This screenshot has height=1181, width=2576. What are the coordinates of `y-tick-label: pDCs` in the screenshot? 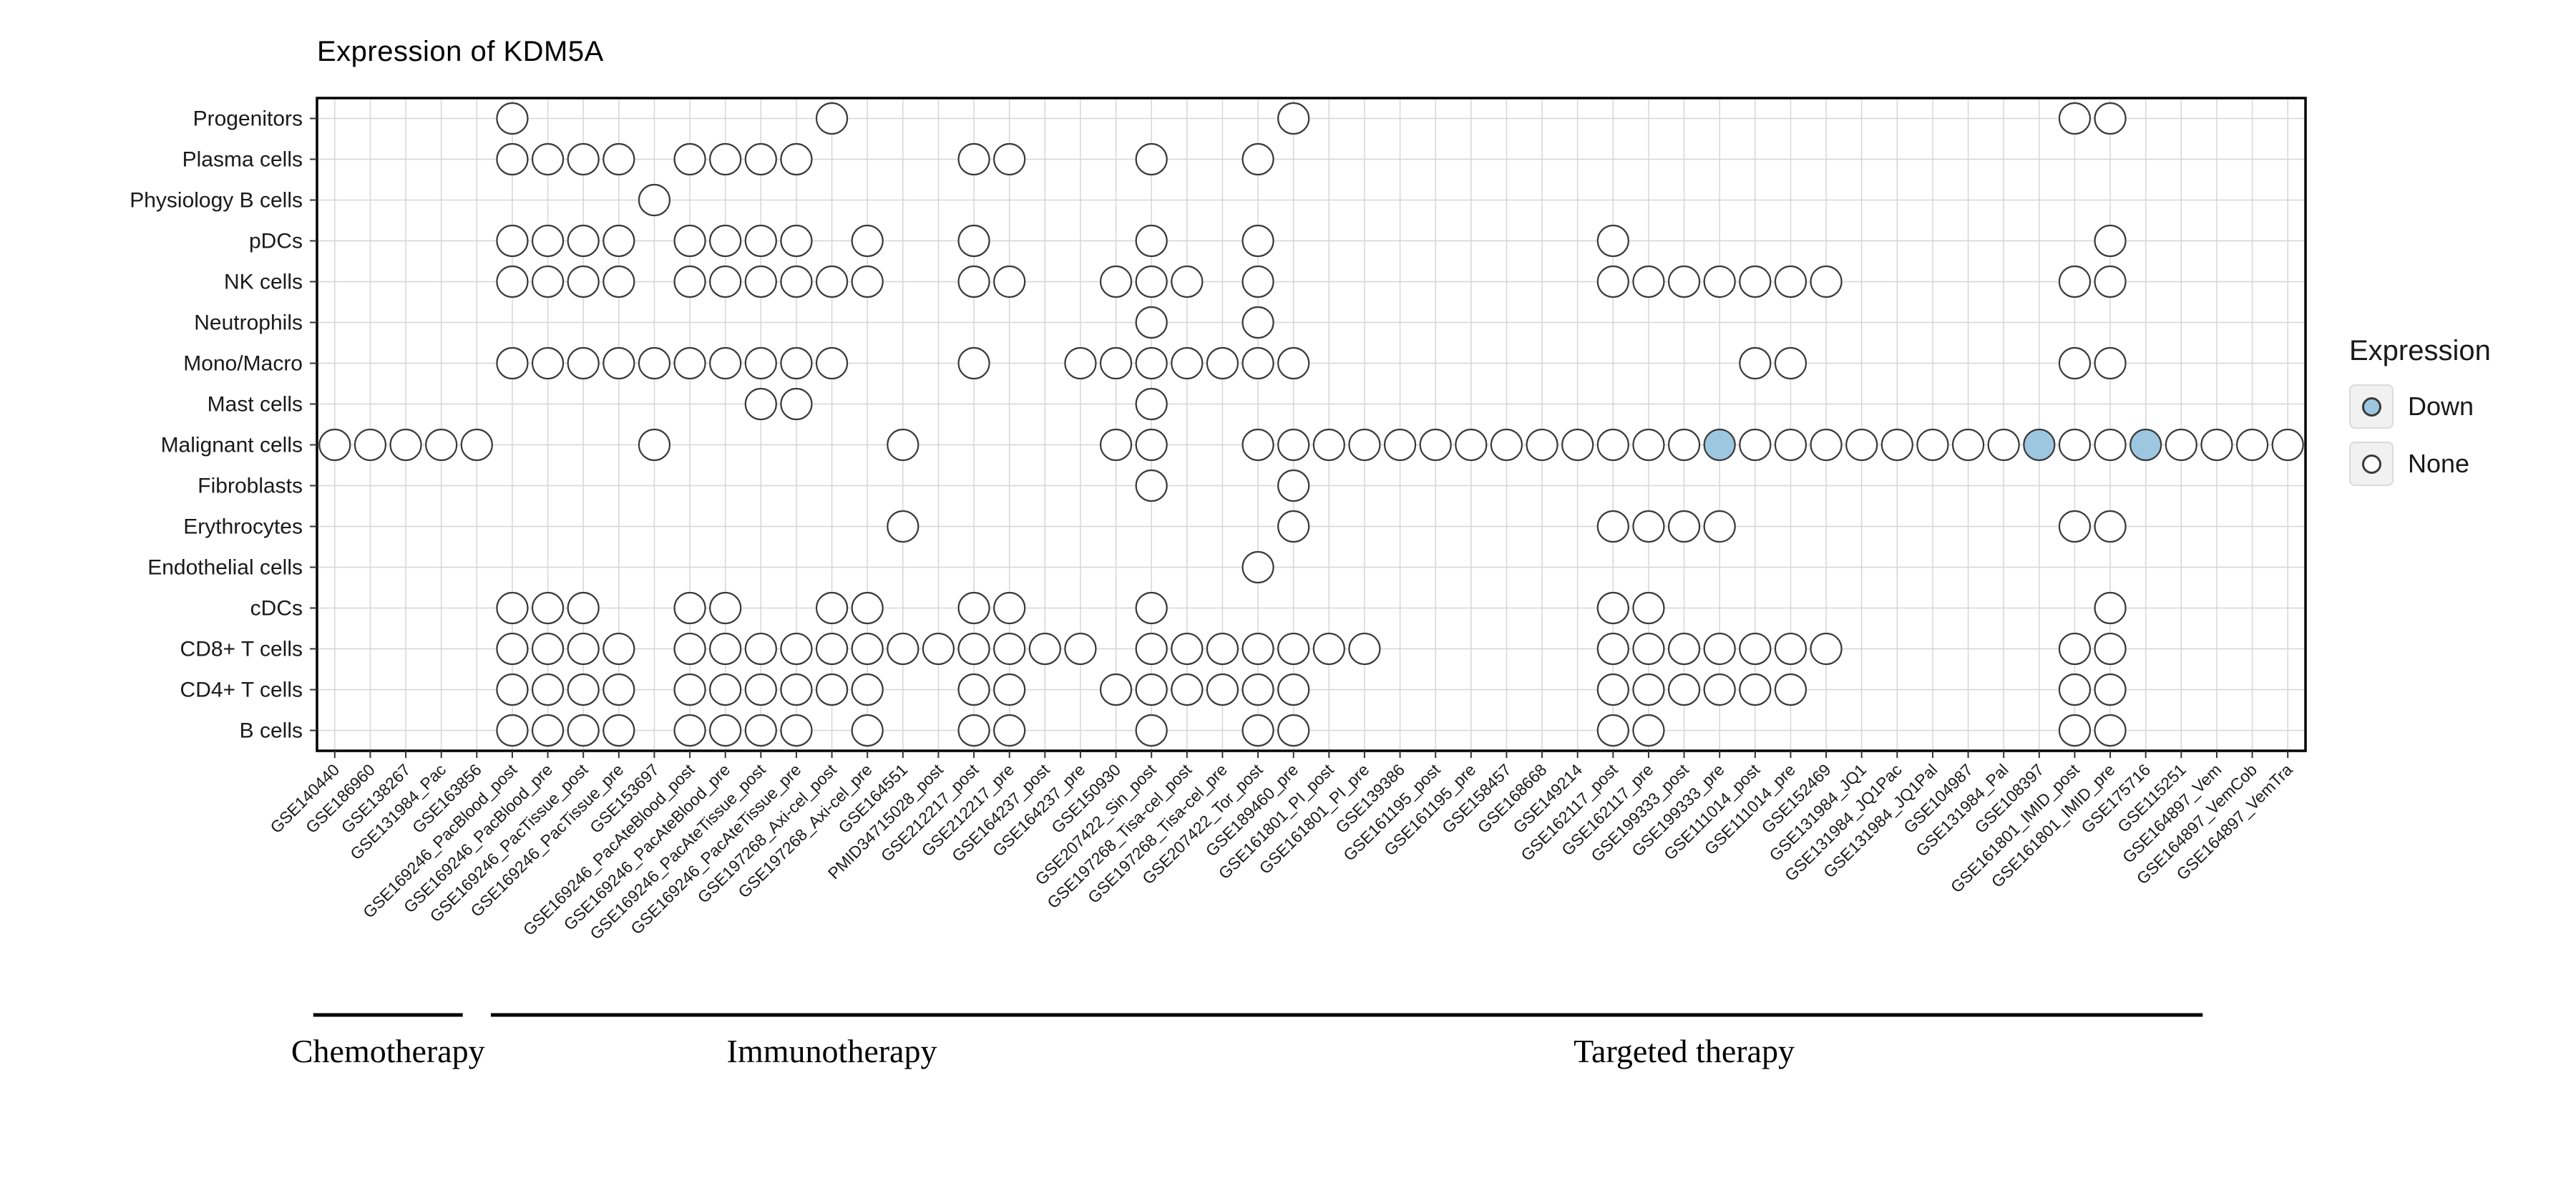 It's located at (276, 241).